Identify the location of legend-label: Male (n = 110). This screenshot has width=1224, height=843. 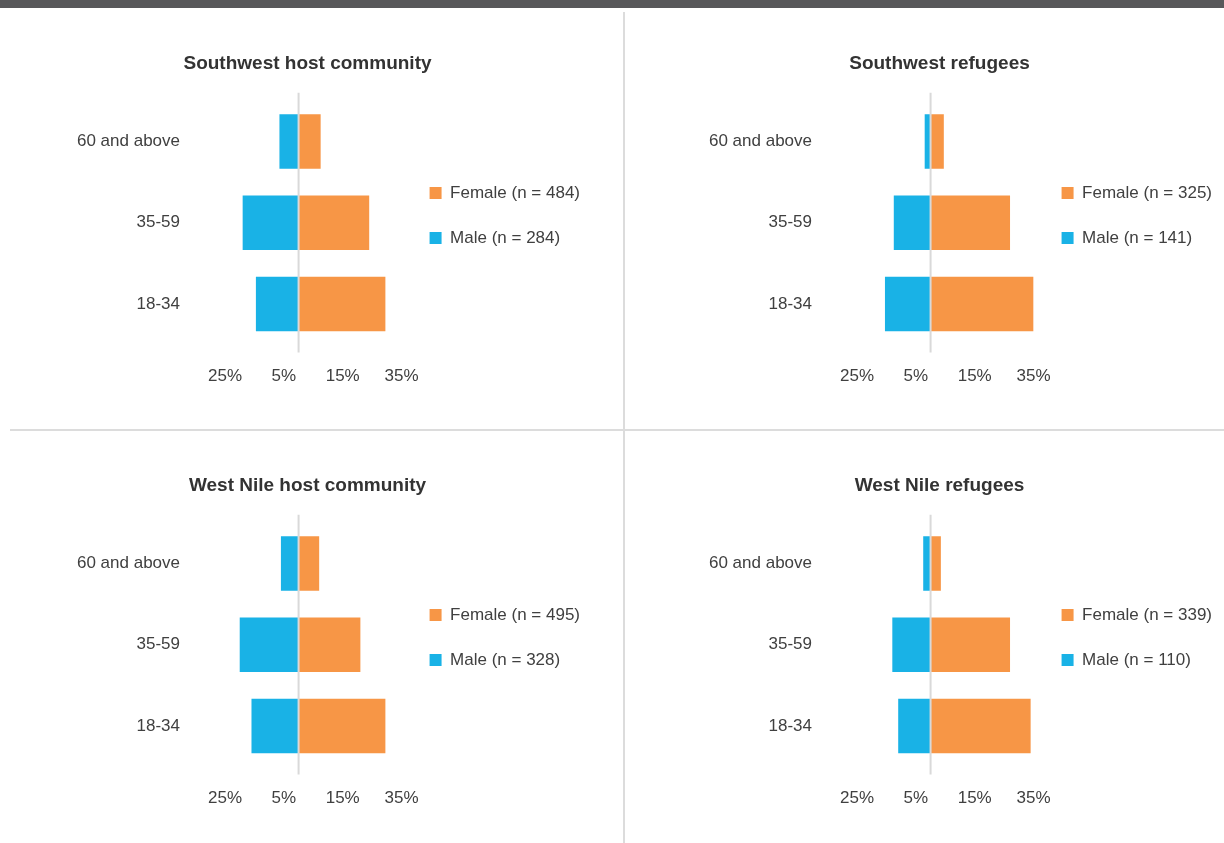
(1136, 659).